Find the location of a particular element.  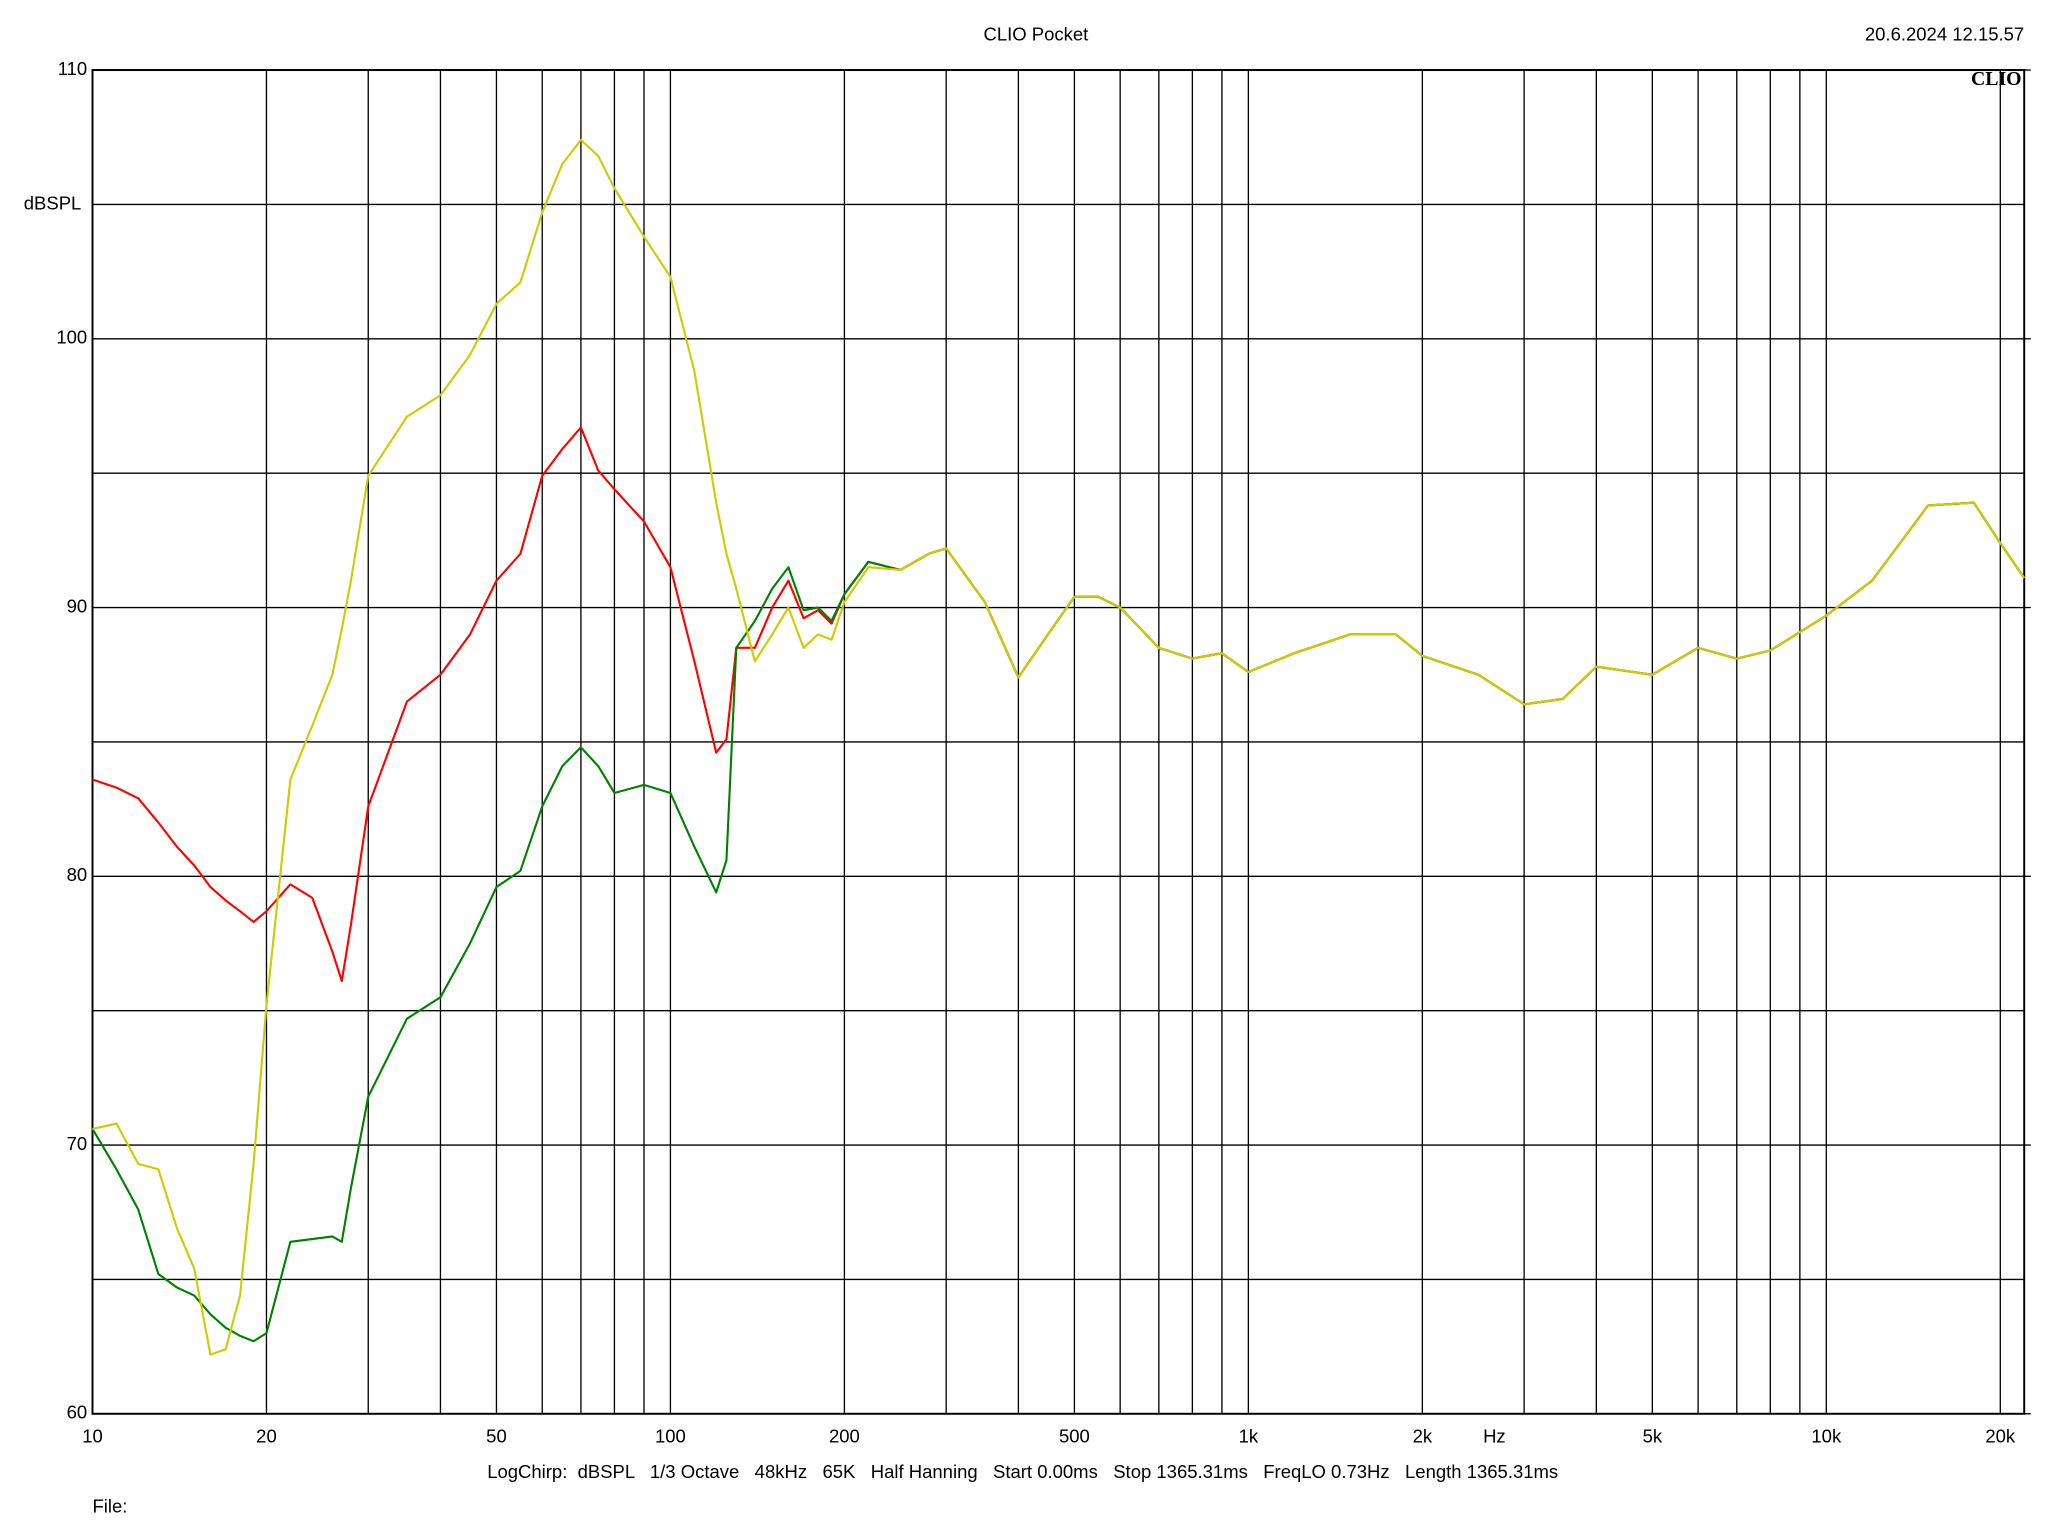

timestamp: 20.6.2024 12.15.57 is located at coordinates (1944, 34).